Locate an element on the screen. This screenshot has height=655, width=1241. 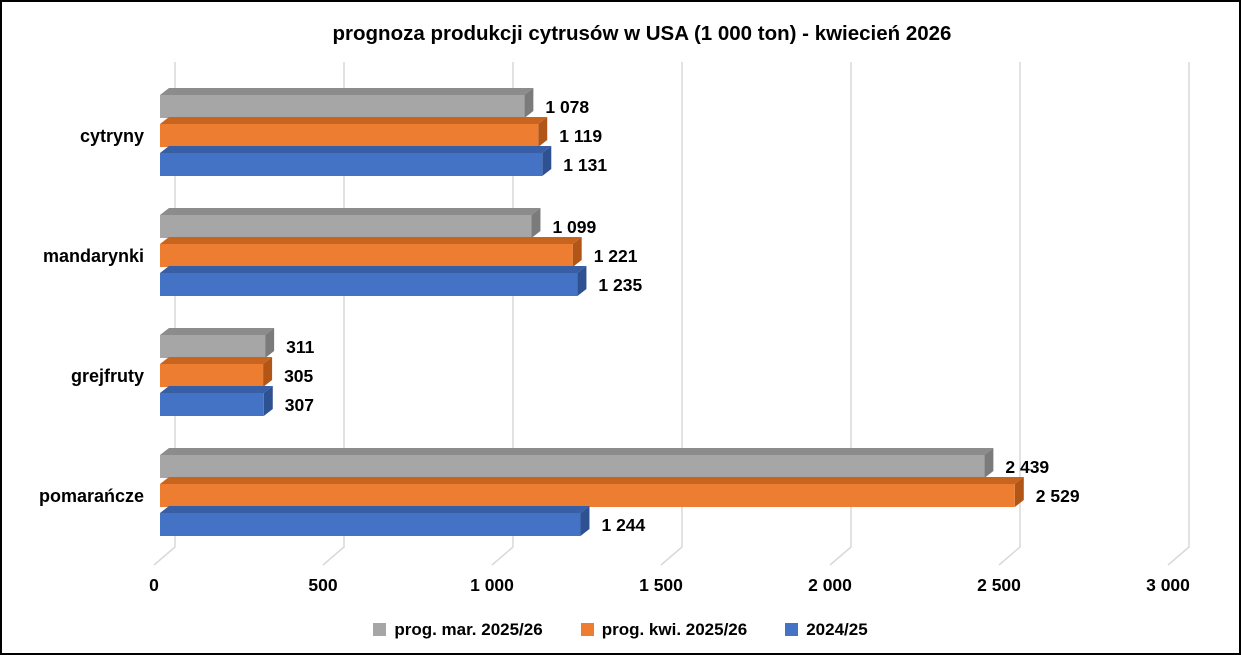
bar-mandarynki-2024-25-front-face is located at coordinates (369, 284).